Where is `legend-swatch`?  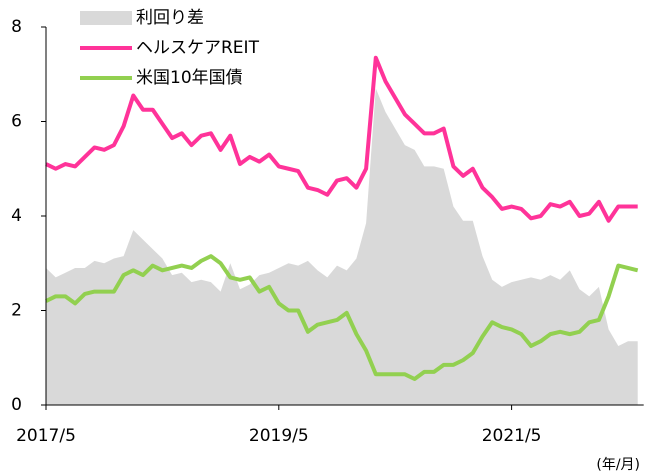
legend-swatch is located at coordinates (106, 18).